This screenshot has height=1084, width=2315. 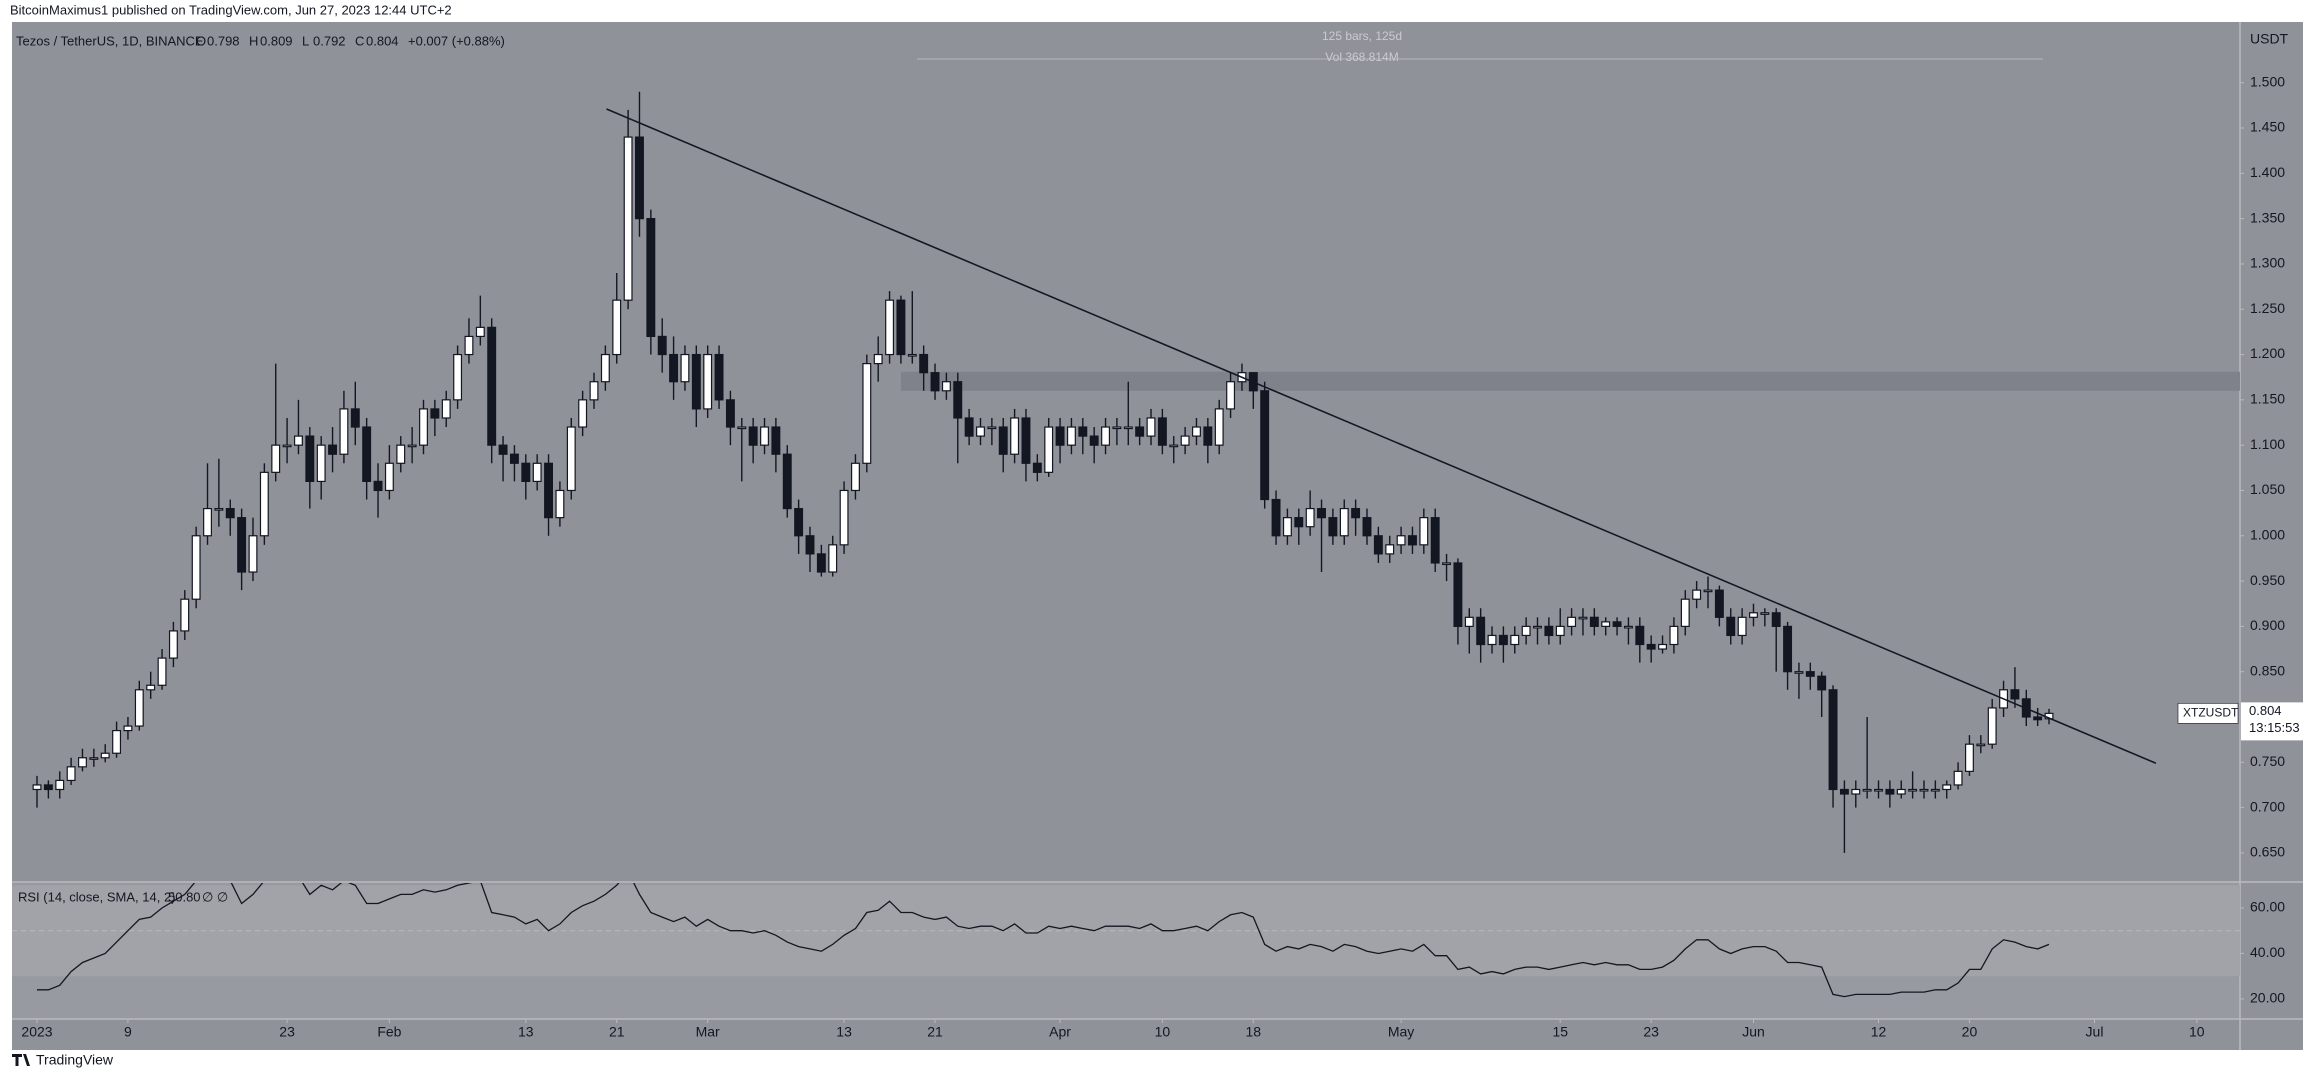 What do you see at coordinates (2265, 710) in the screenshot?
I see `last-price: 0.804` at bounding box center [2265, 710].